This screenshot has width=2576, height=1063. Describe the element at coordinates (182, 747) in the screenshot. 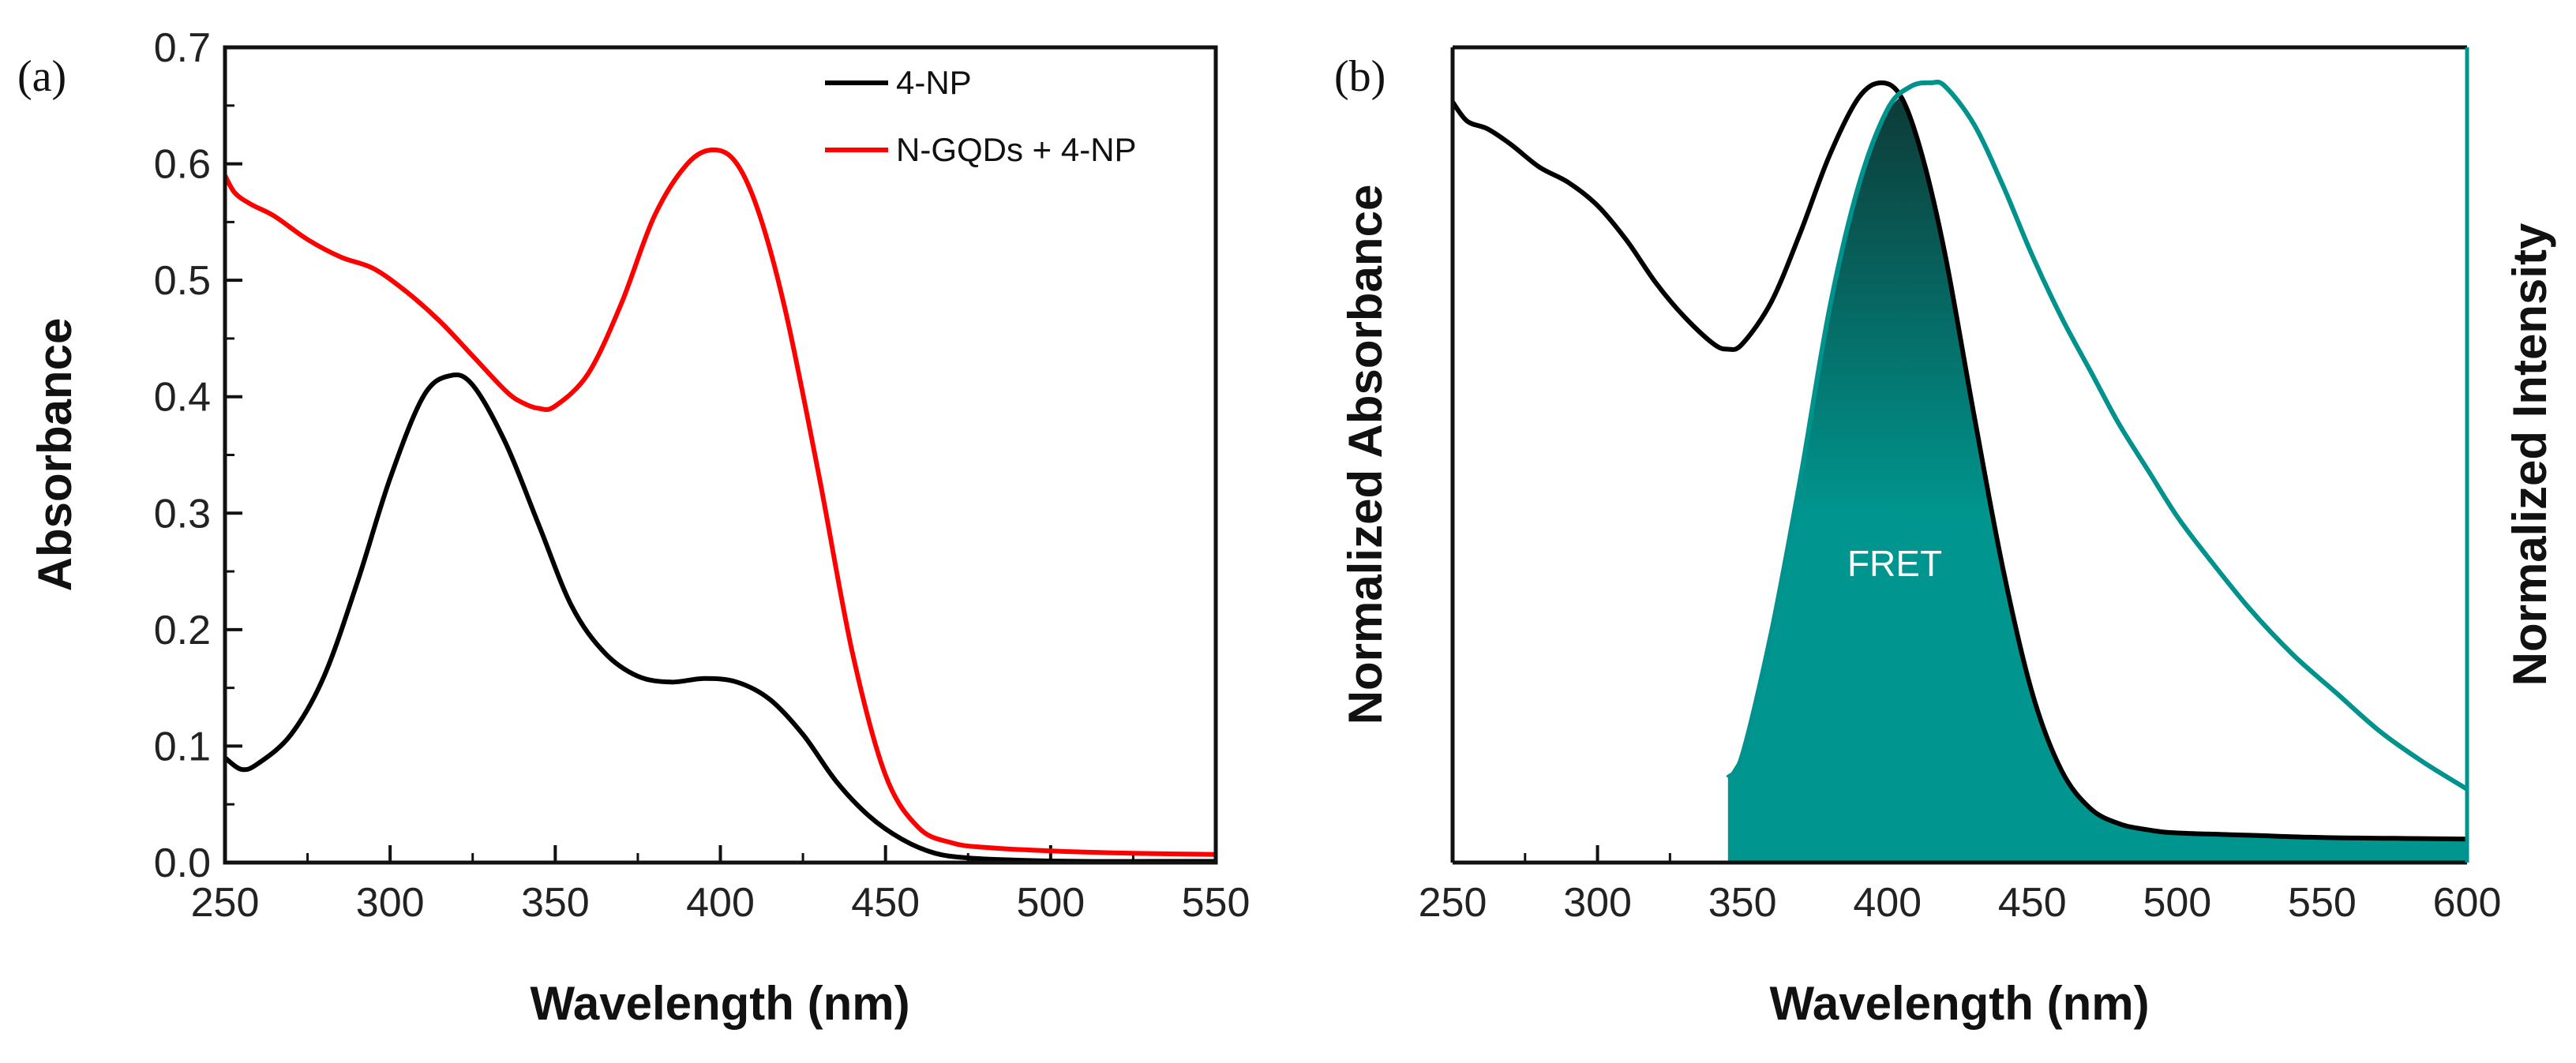

I see `panel-a-ytick-label: 0.1` at that location.